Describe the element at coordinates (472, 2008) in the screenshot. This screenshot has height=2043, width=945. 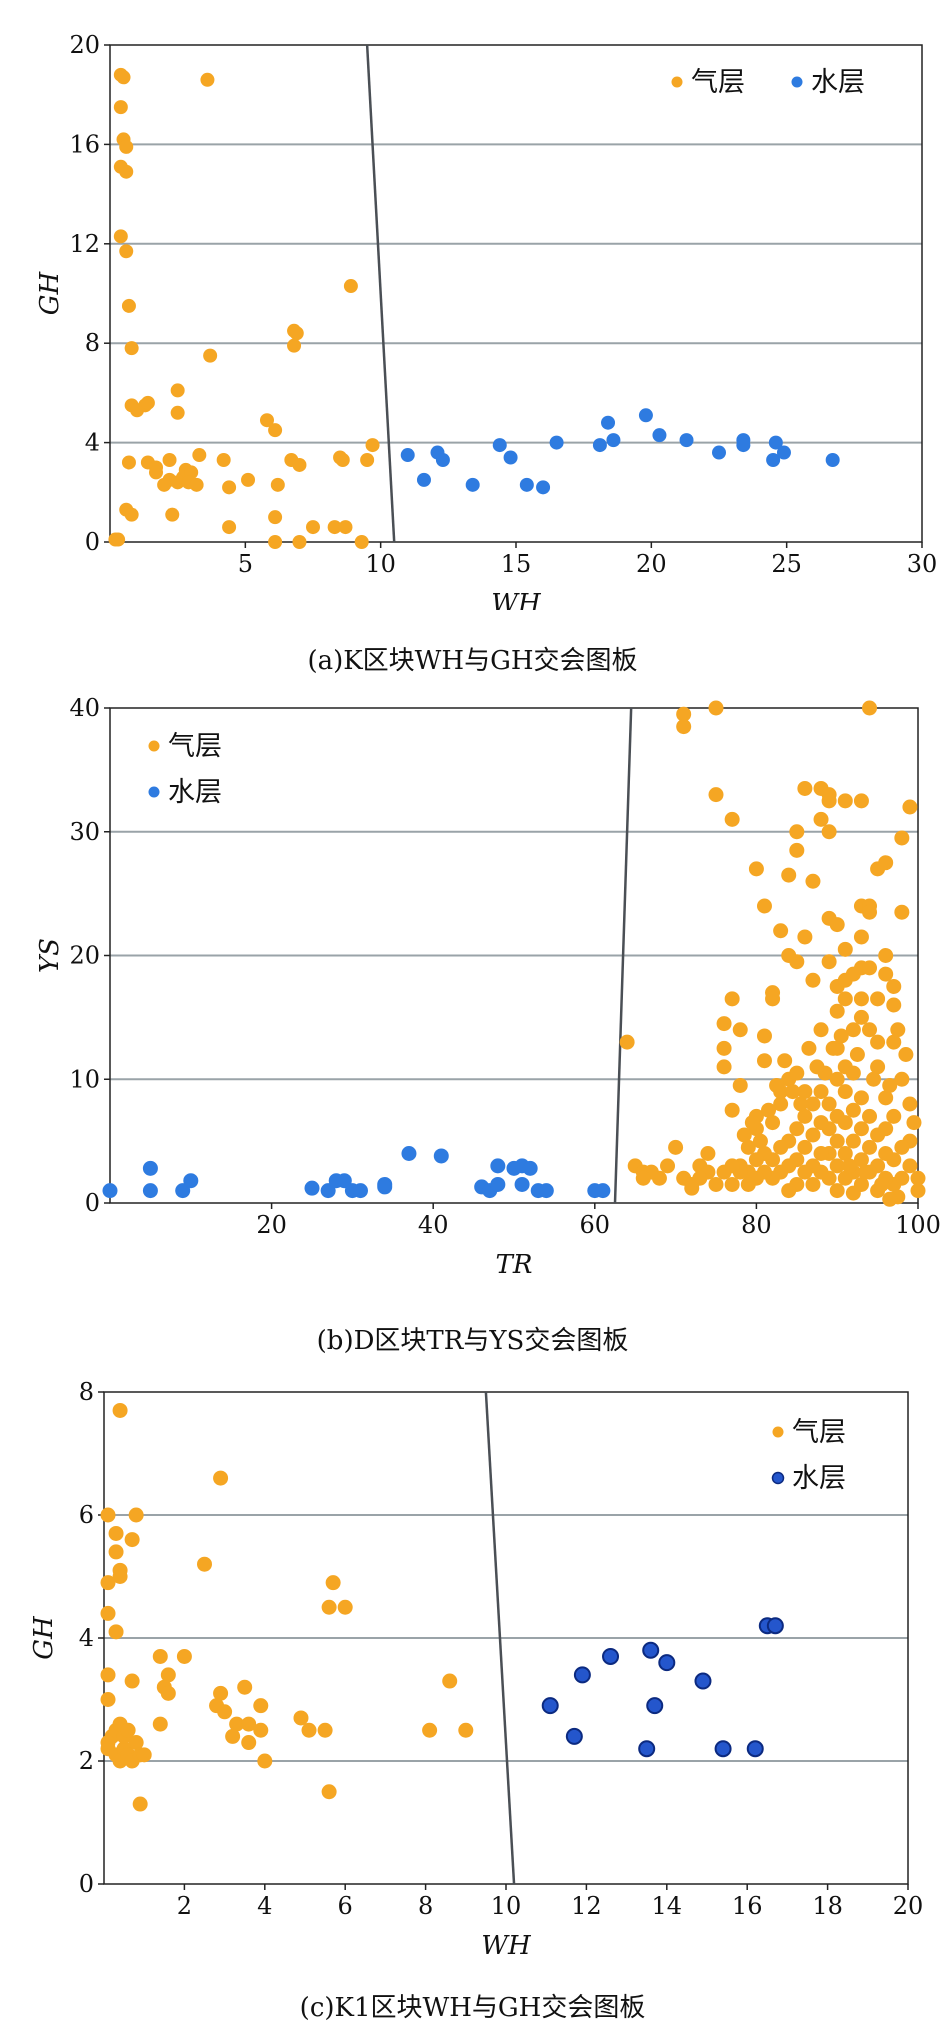
I see `chart-caption-c: (c)K1区块WH与GH交会图板` at that location.